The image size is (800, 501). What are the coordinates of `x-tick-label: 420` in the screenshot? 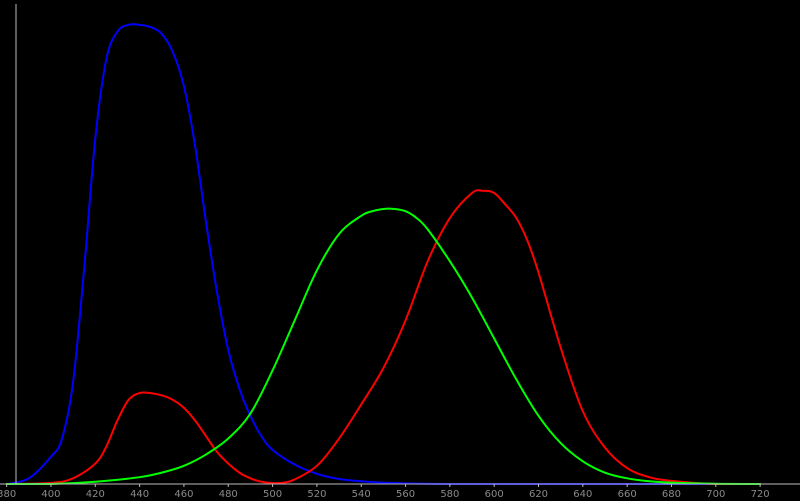 It's located at (95, 494).